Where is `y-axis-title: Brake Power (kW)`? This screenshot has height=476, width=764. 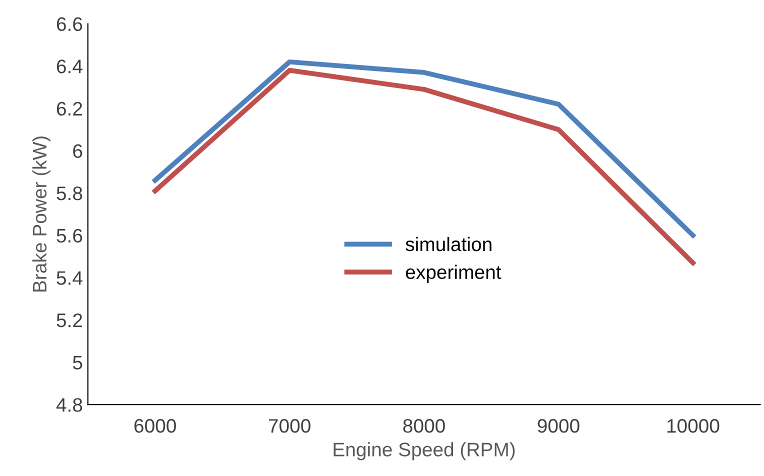 y-axis-title: Brake Power (kW) is located at coordinates (41, 214).